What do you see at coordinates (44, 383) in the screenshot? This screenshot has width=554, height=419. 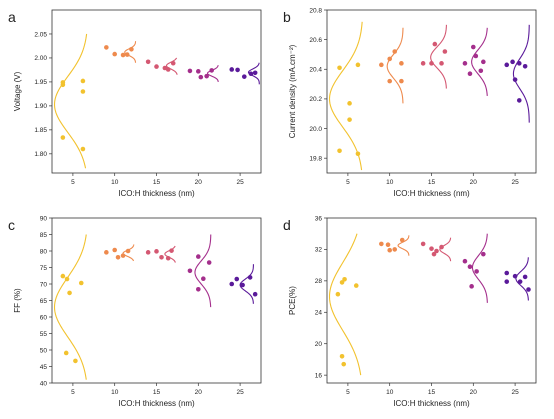 I see `y-tick-label: 40` at bounding box center [44, 383].